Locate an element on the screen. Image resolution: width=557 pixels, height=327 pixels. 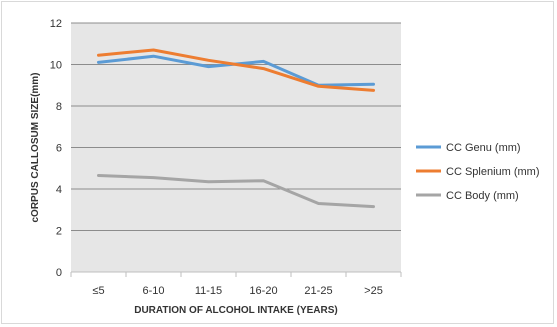
y-tick-label: 4 is located at coordinates (59, 190).